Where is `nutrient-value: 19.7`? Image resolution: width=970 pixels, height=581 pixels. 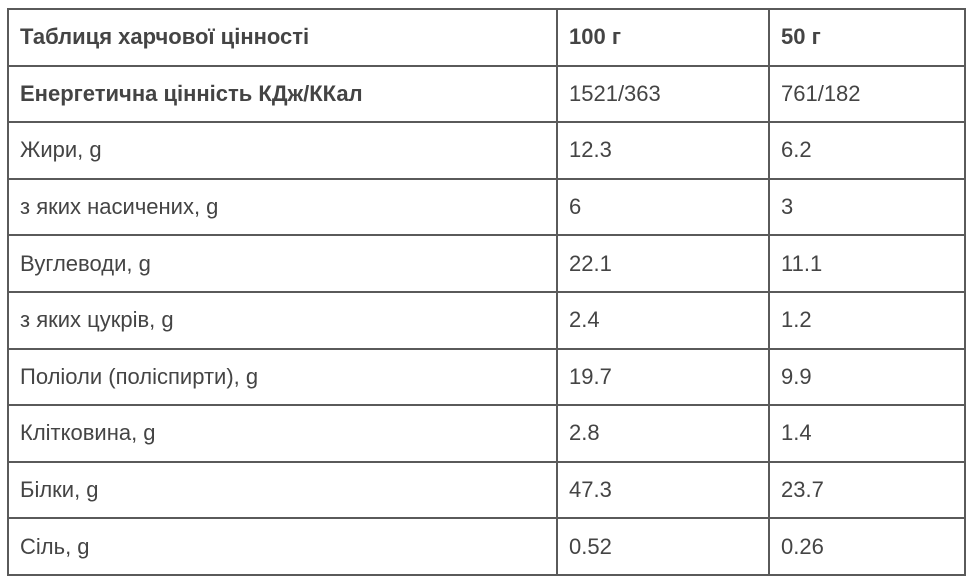 nutrient-value: 19.7 is located at coordinates (663, 377).